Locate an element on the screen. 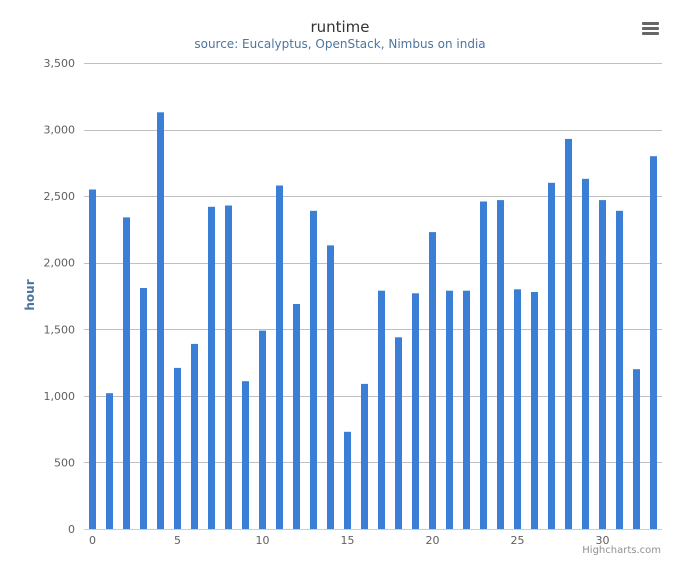 The width and height of the screenshot is (680, 566). y-tick-label: 500 is located at coordinates (64, 462).